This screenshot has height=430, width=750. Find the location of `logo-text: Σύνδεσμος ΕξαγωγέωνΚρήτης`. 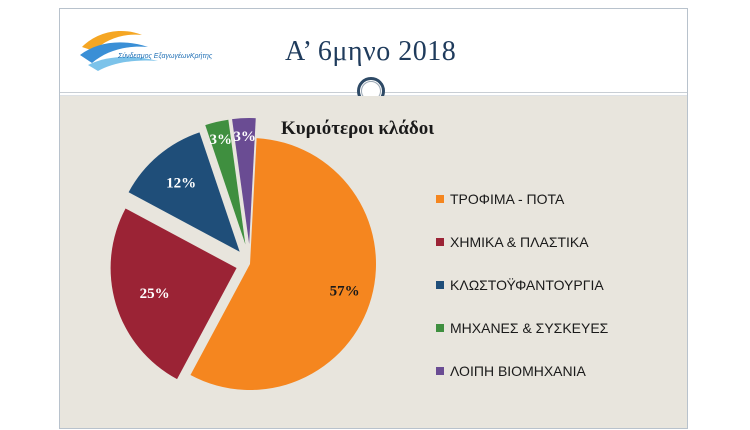

logo-text: Σύνδεσμος ΕξαγωγέωνΚρήτης is located at coordinates (165, 56).